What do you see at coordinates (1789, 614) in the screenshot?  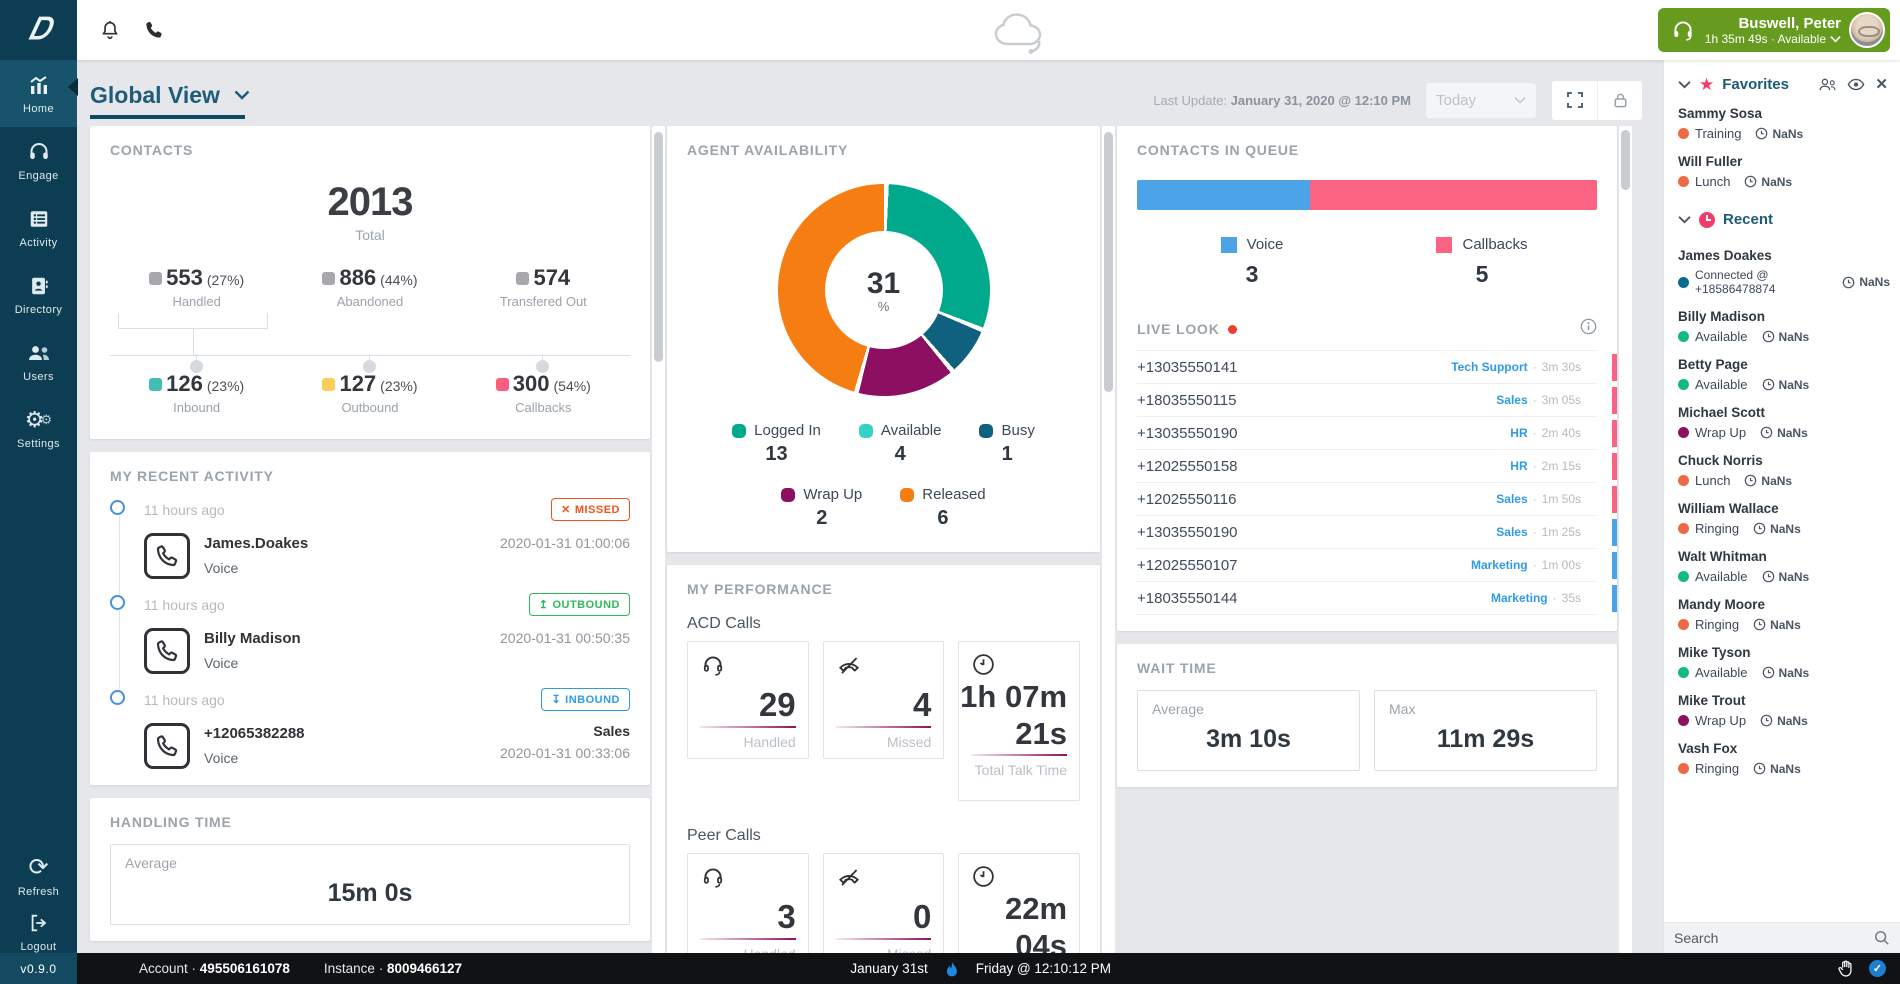 I see `recent-contact: Mandy Moore Ringing NaNs` at bounding box center [1789, 614].